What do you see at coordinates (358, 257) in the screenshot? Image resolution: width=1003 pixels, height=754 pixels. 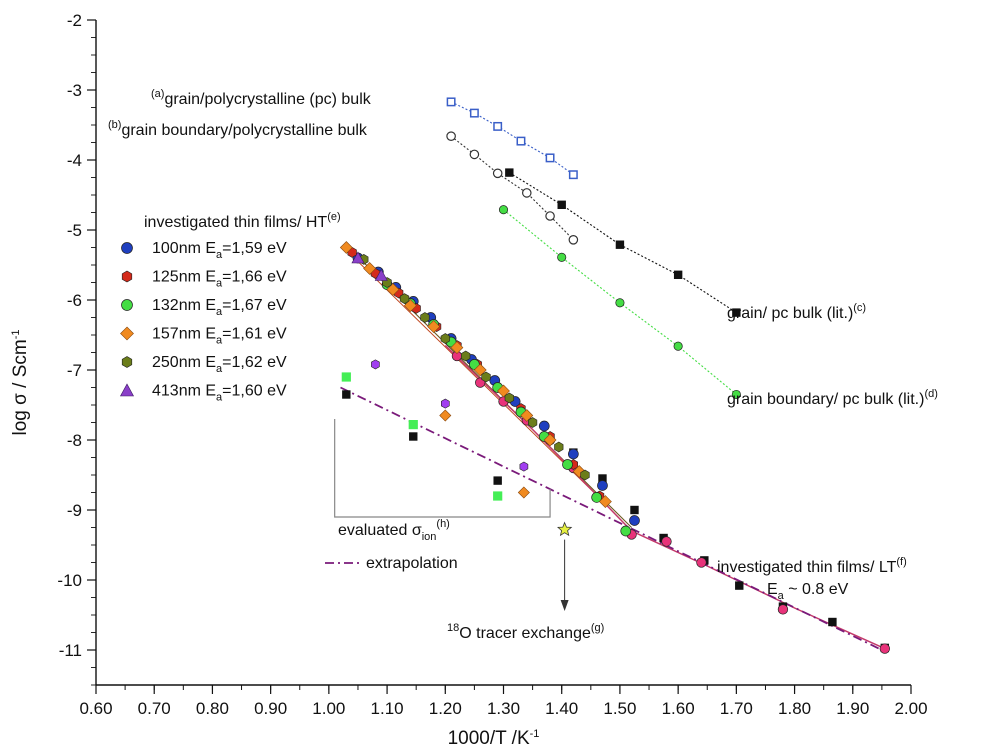 I see `ht-point-413nm` at bounding box center [358, 257].